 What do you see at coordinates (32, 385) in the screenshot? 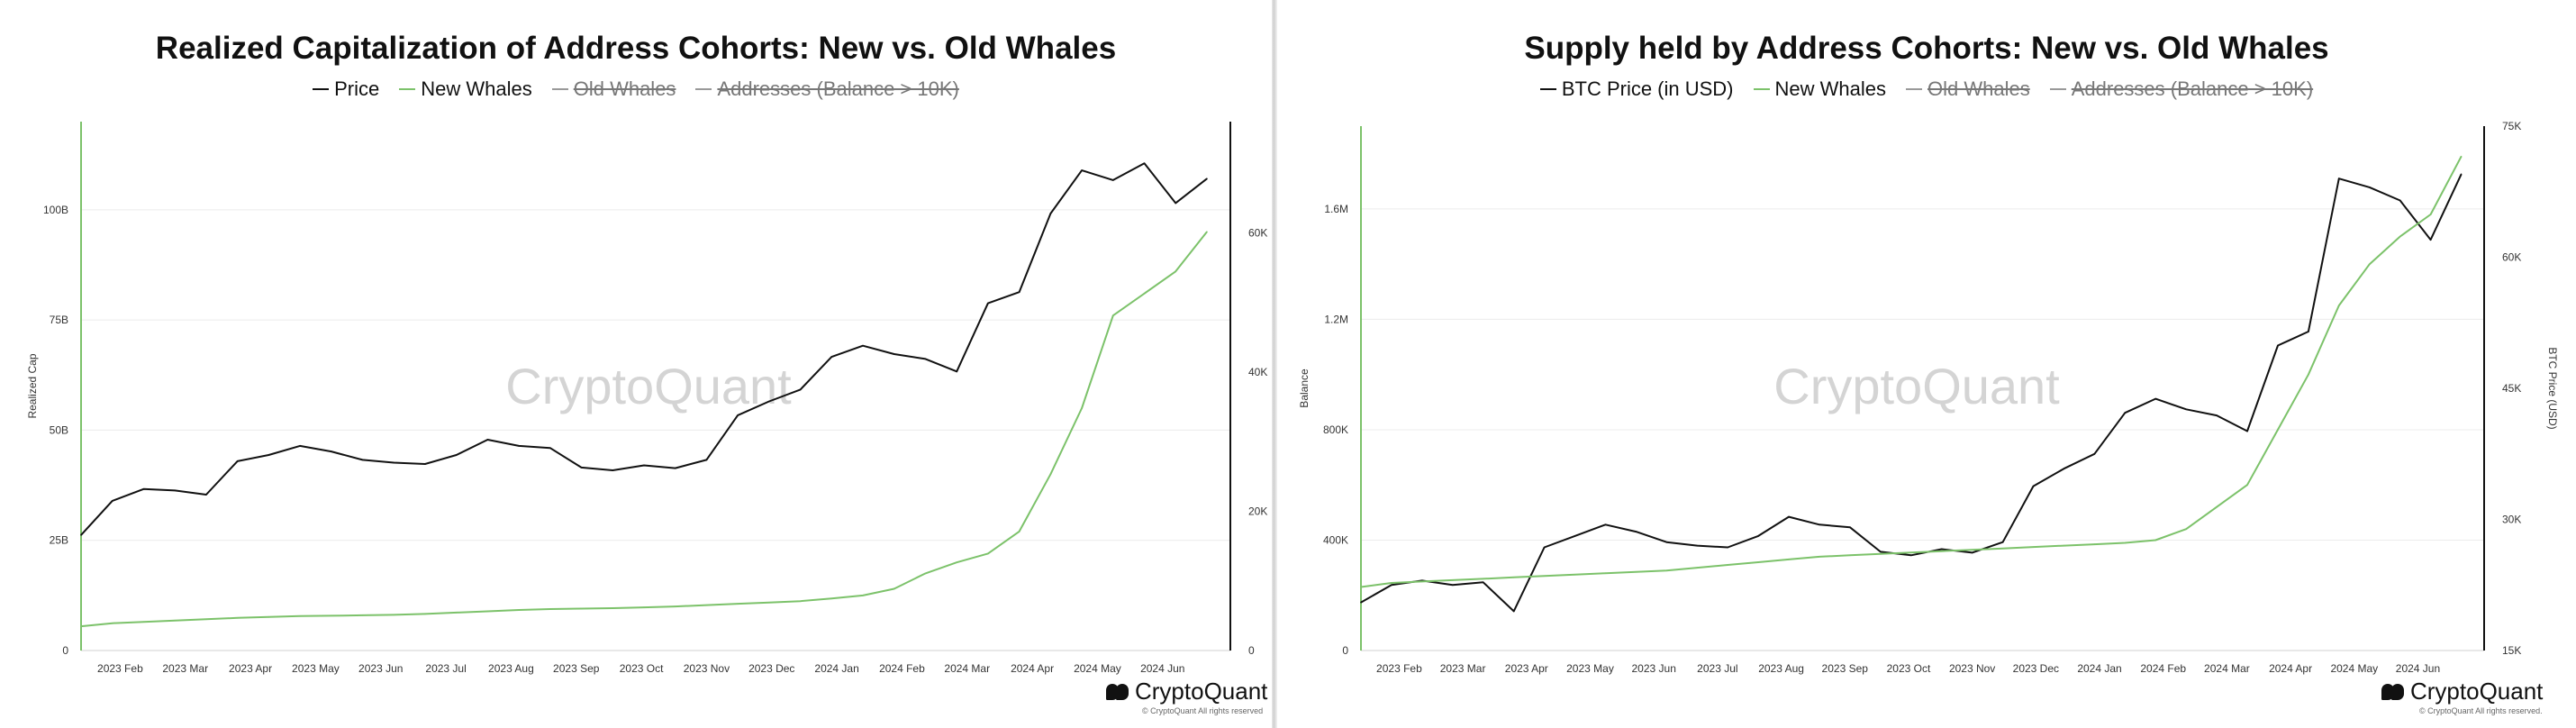
I see `y-axis-label: Realized Cap` at bounding box center [32, 385].